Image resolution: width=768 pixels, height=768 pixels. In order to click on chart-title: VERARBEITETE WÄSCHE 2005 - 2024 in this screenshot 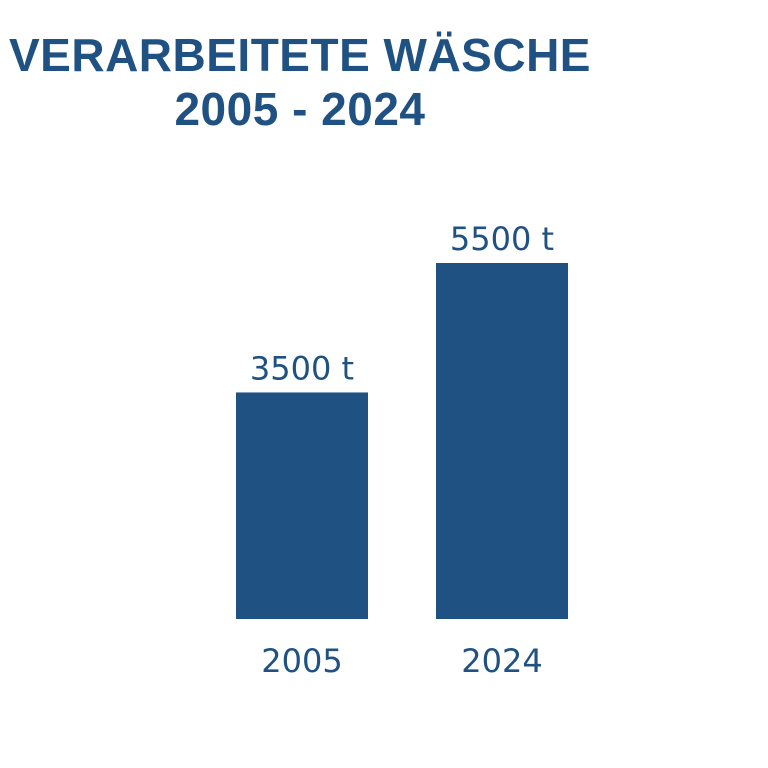, I will do `click(300, 82)`.